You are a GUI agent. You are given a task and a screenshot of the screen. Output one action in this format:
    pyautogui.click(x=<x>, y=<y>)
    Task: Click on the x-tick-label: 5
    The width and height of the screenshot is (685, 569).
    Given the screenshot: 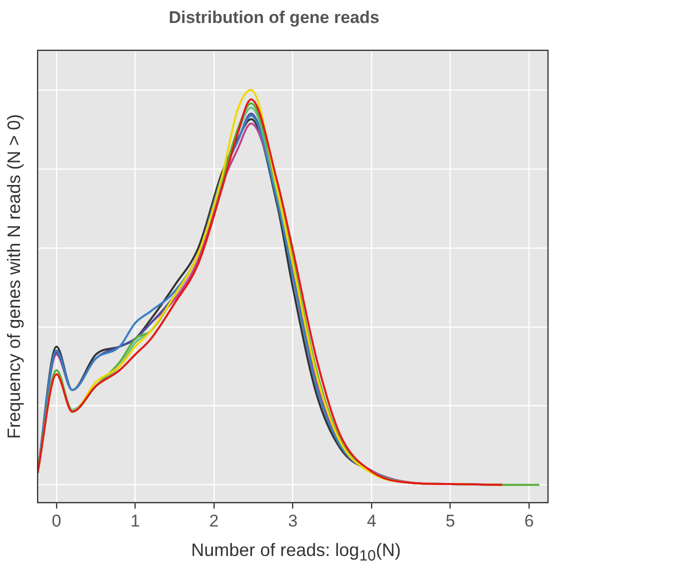 What is the action you would take?
    pyautogui.click(x=451, y=520)
    